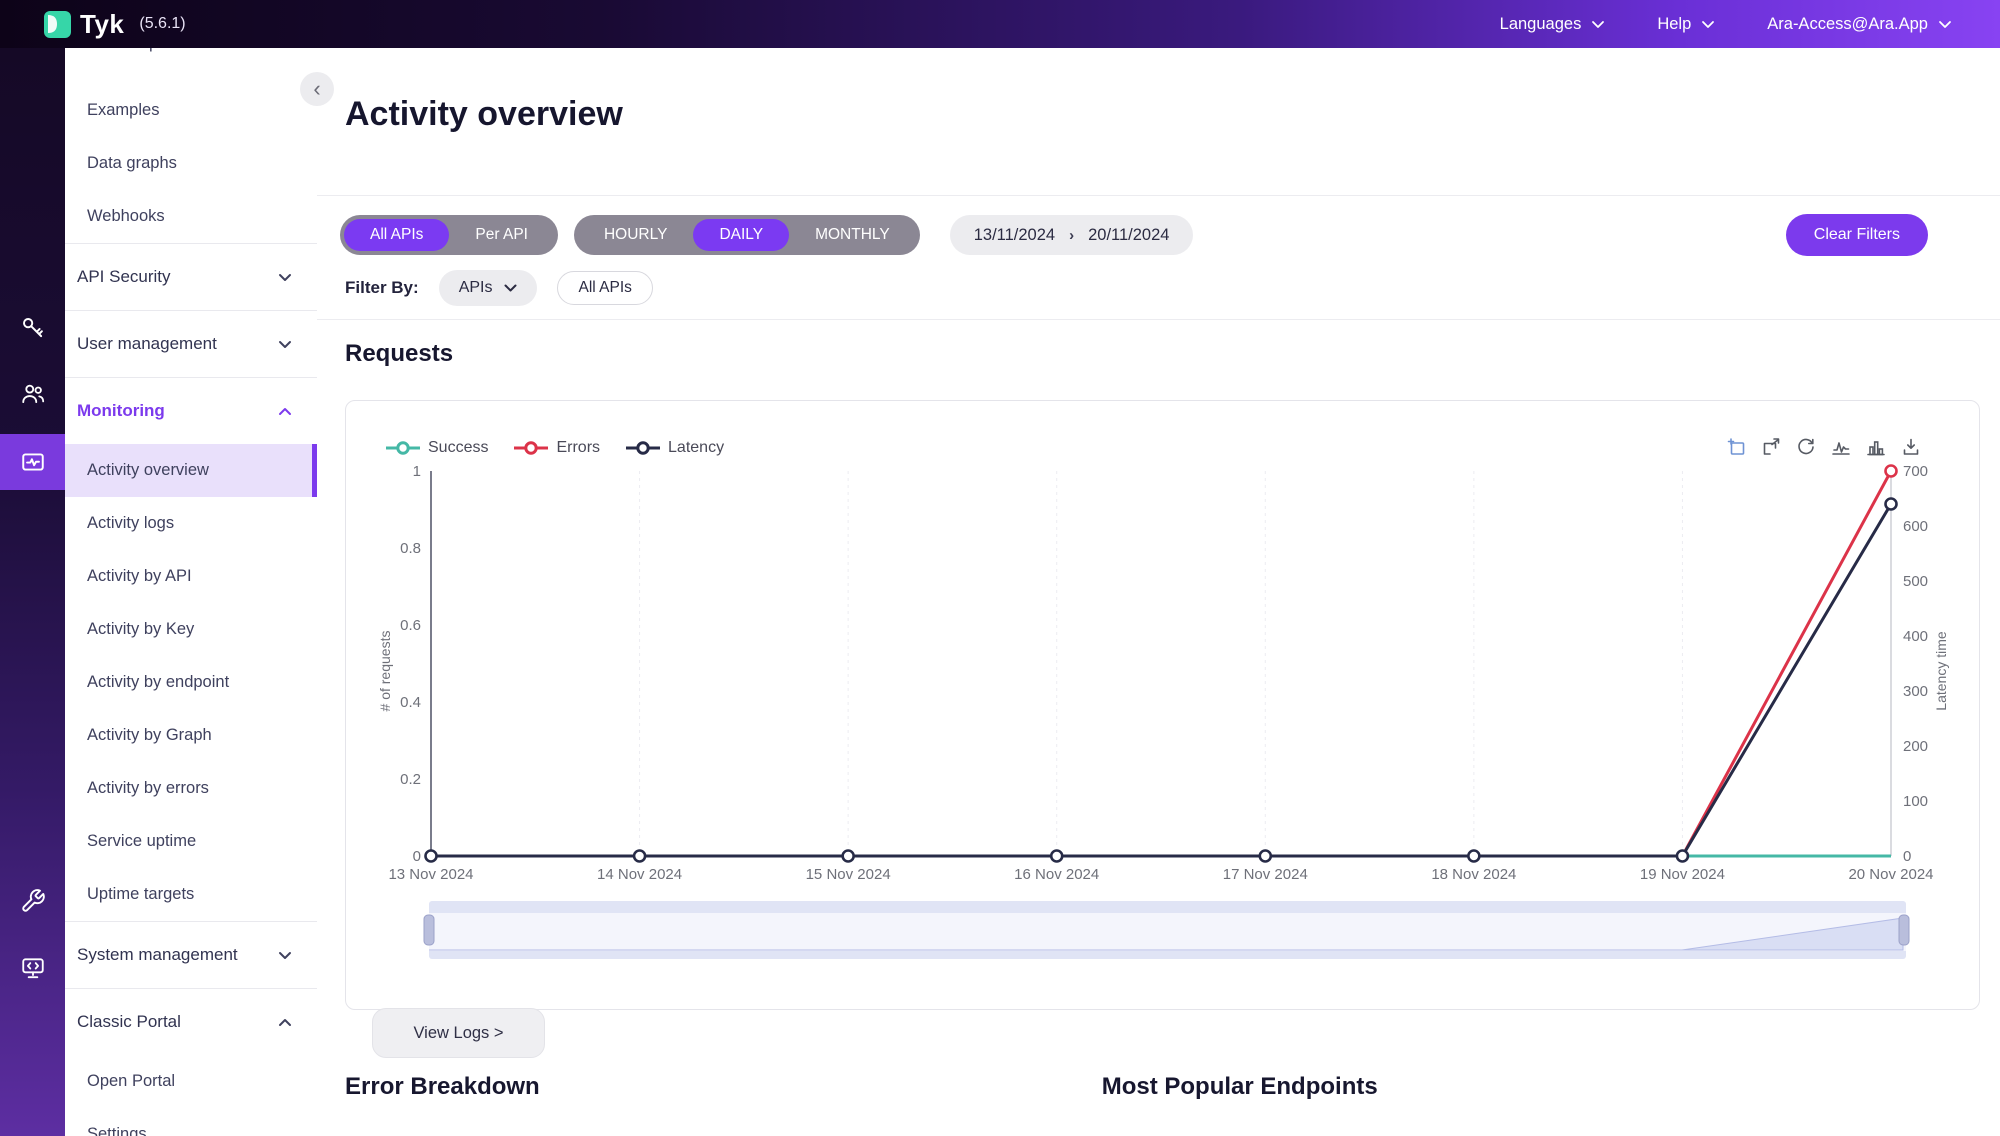 This screenshot has height=1136, width=2000. Describe the element at coordinates (1890, 874) in the screenshot. I see `x-axis-label: 20 Nov 2024` at that location.